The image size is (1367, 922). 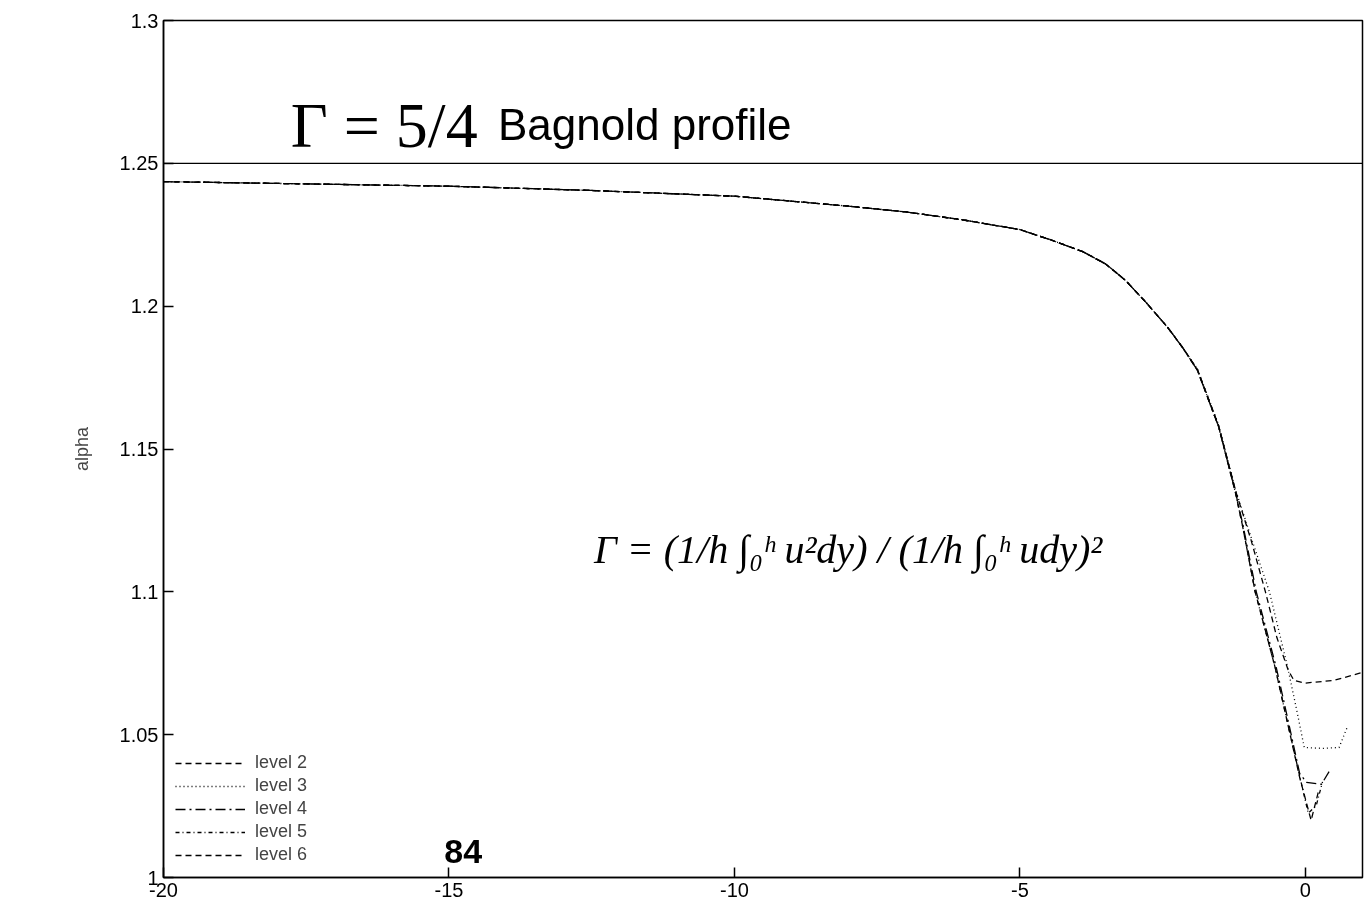 What do you see at coordinates (281, 762) in the screenshot?
I see `legend-label: level 2` at bounding box center [281, 762].